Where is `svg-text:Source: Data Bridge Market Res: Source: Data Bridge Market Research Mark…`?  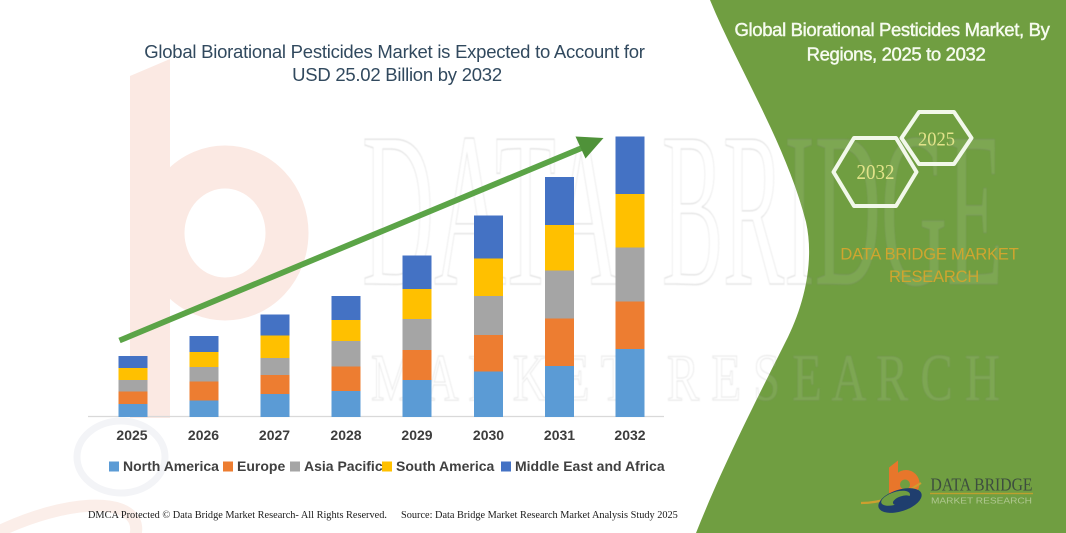
svg-text:Source: Data Bridge Market Res: Source: Data Bridge Market Research Mark… is located at coordinates (539, 515).